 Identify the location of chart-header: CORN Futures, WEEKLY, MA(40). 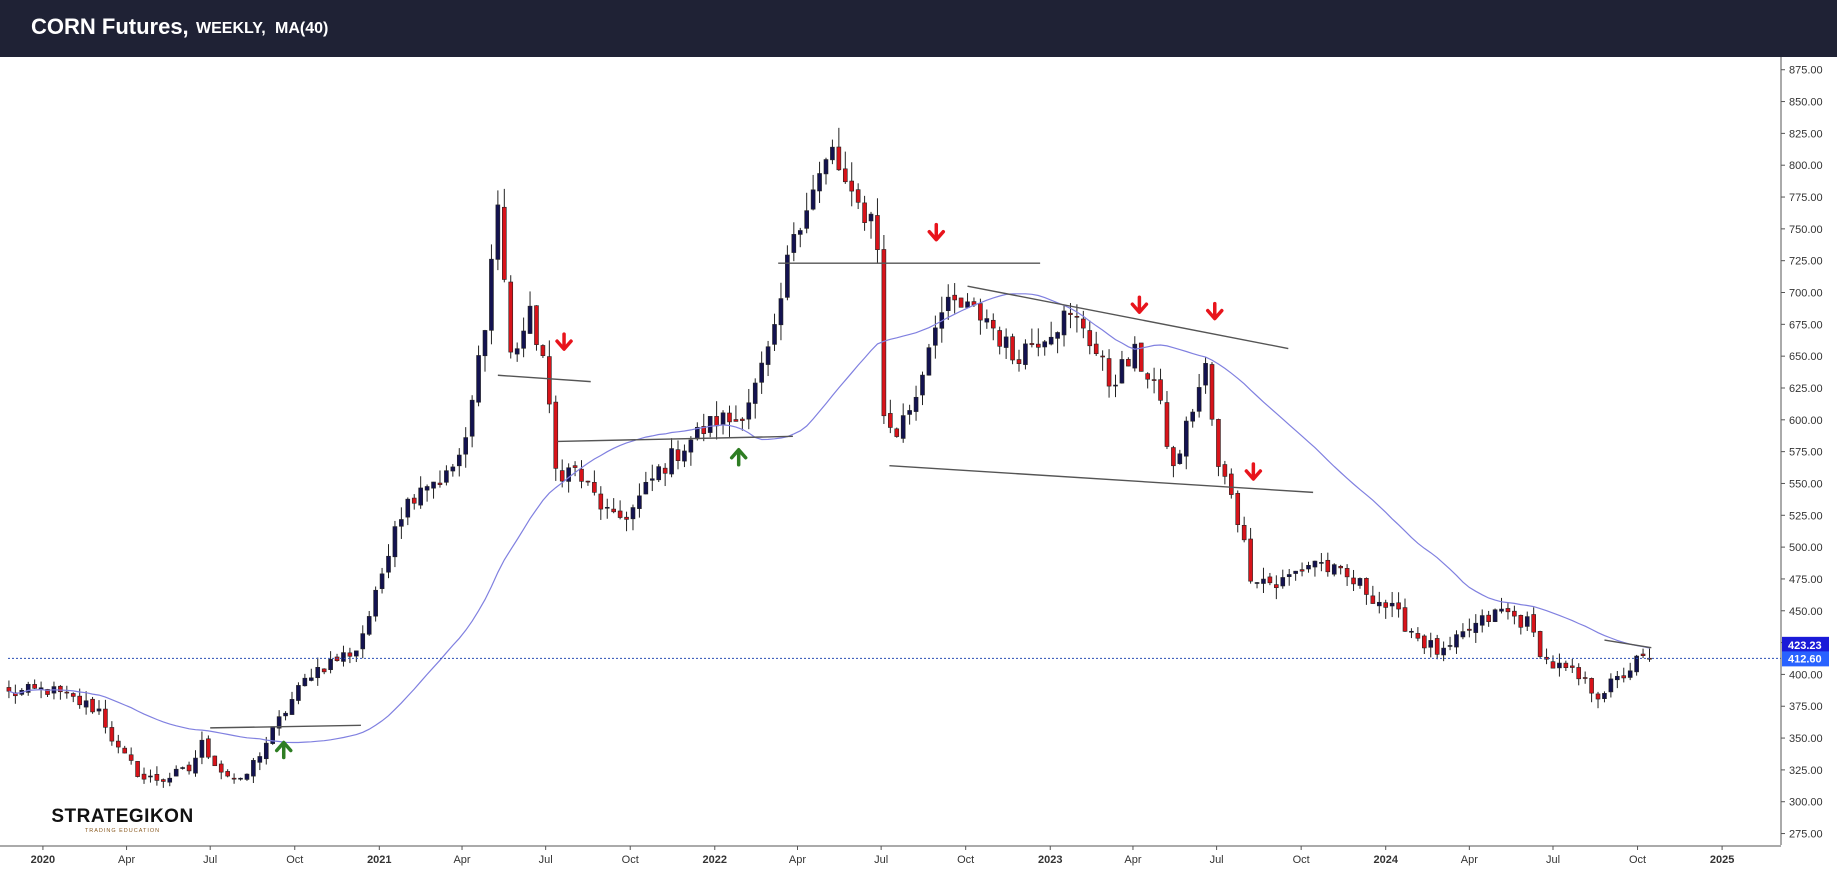
(918, 28).